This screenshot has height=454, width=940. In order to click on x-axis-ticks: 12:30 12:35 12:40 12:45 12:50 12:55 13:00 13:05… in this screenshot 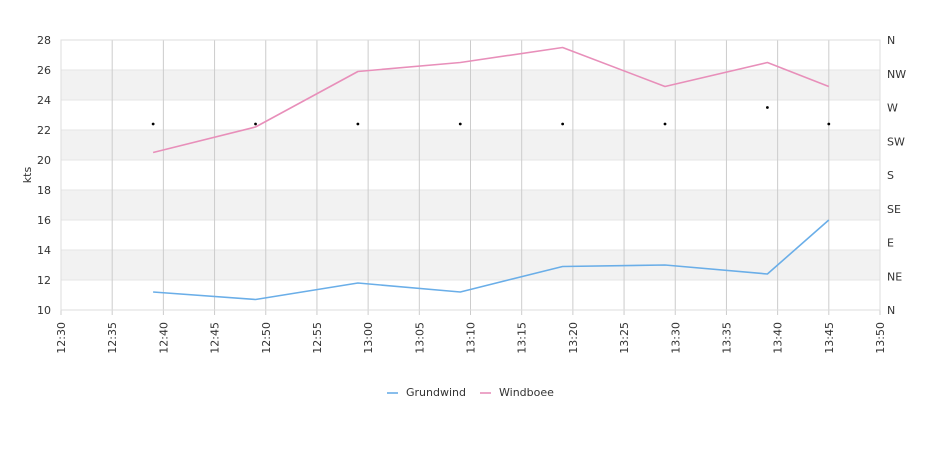, I will do `click(471, 338)`.